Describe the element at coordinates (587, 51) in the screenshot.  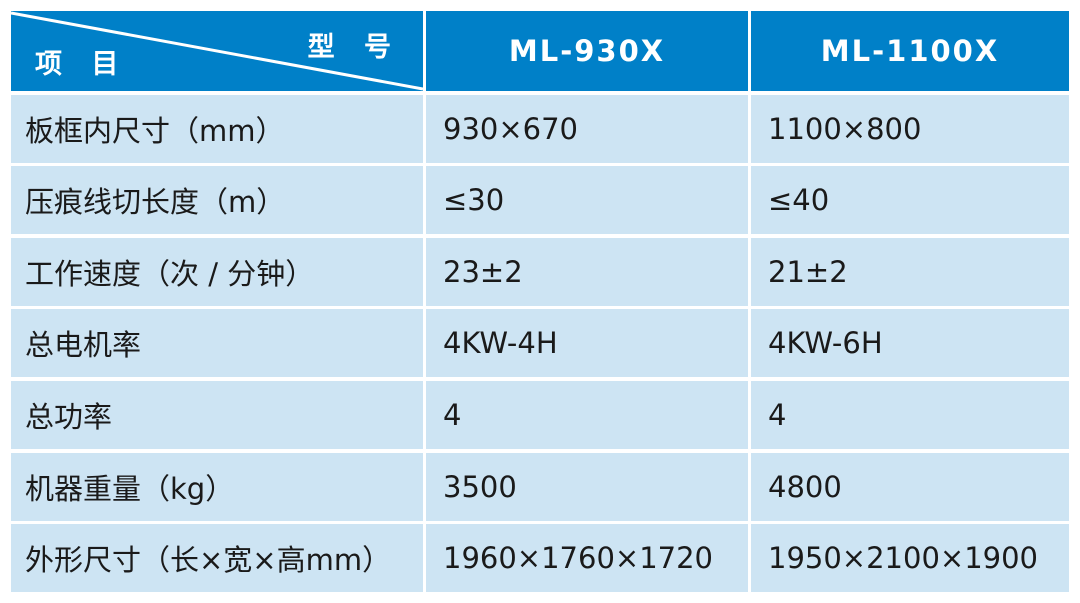
I see `column-header-model-1: ML-930X` at that location.